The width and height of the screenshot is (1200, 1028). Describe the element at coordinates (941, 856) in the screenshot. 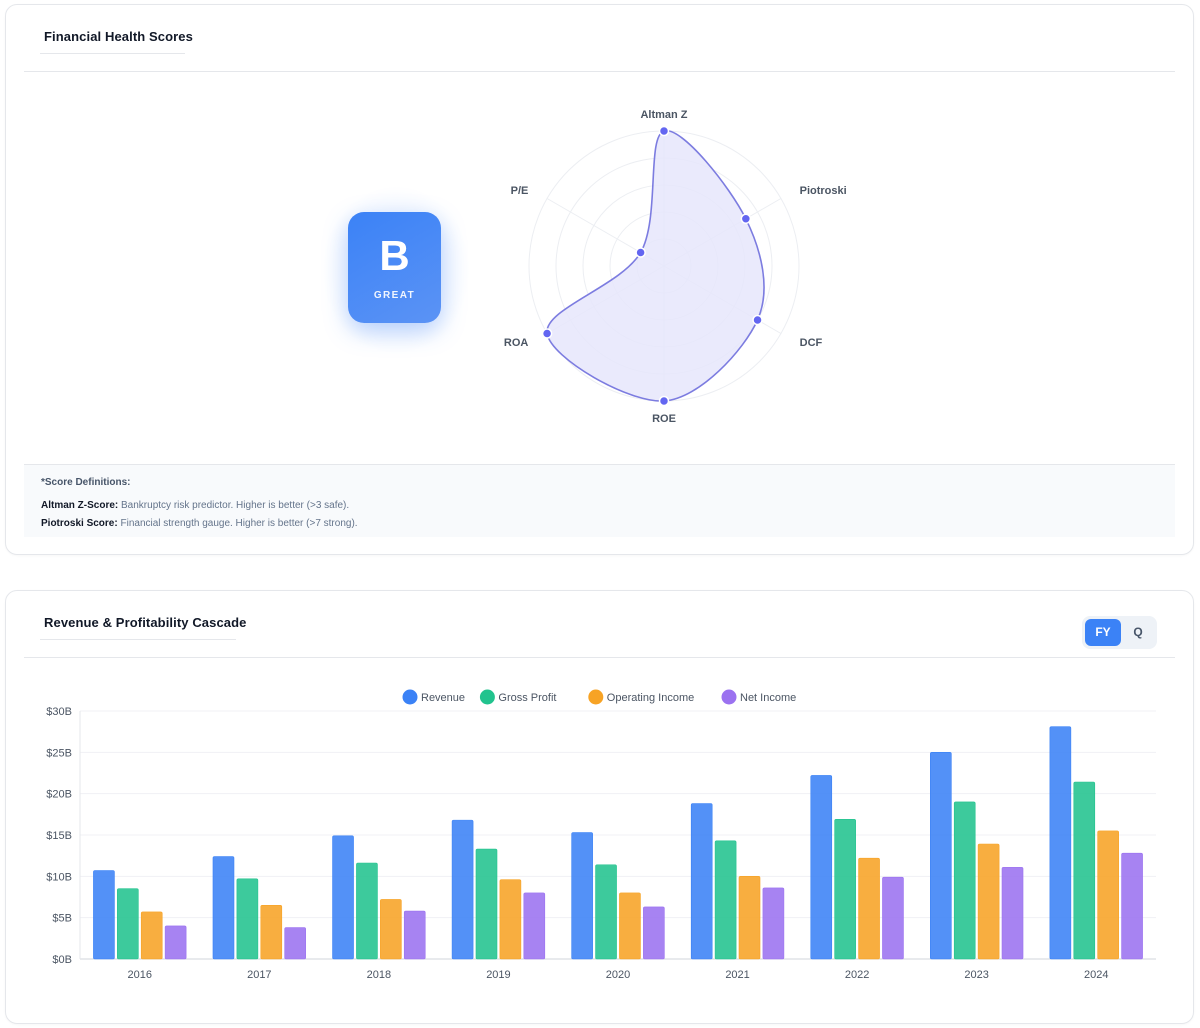

I see `bar-revenue-2023` at that location.